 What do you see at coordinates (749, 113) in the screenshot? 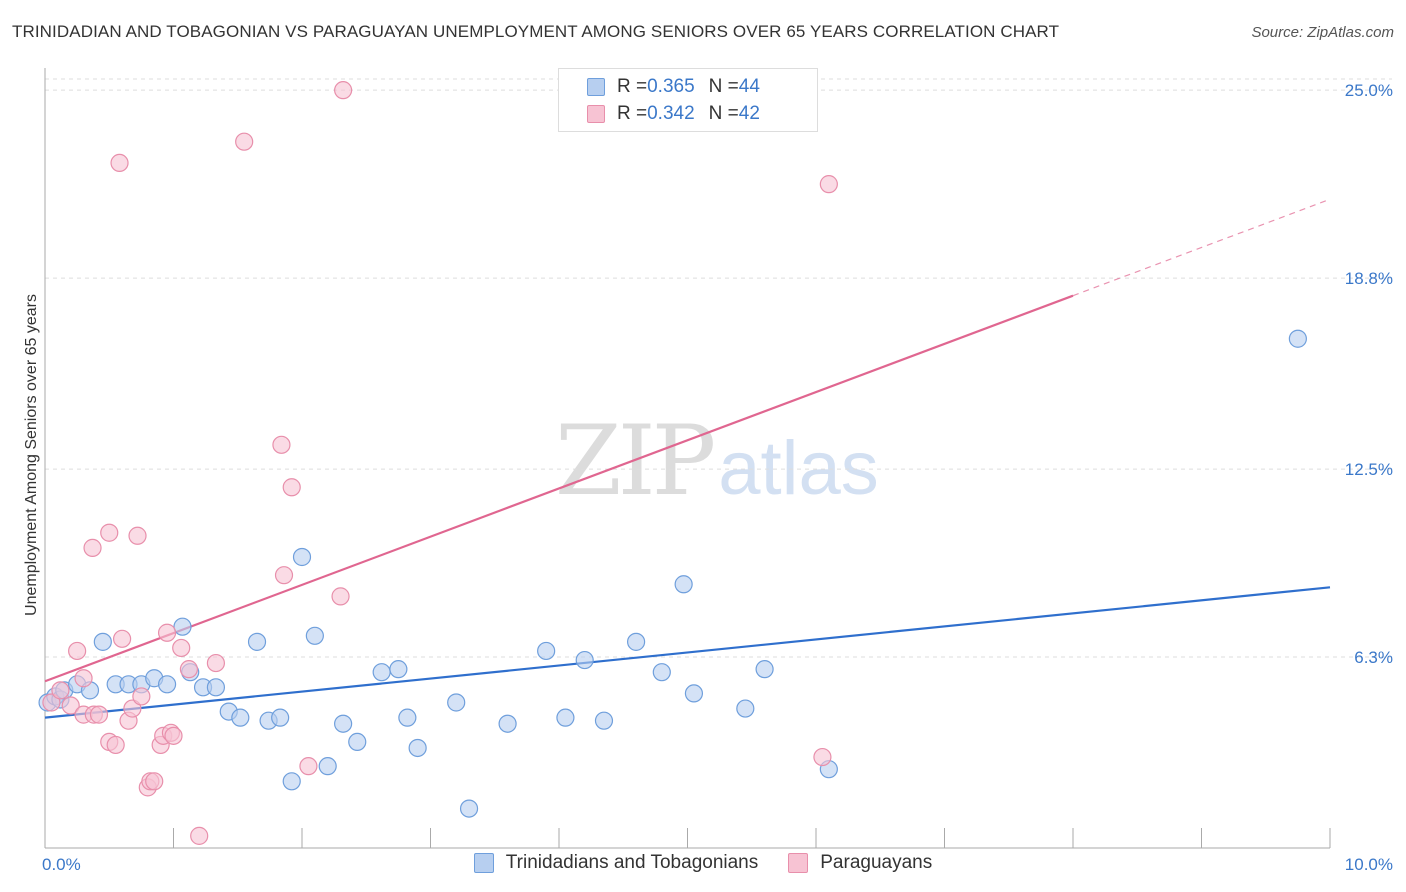
I see `n-value: 42` at bounding box center [749, 113].